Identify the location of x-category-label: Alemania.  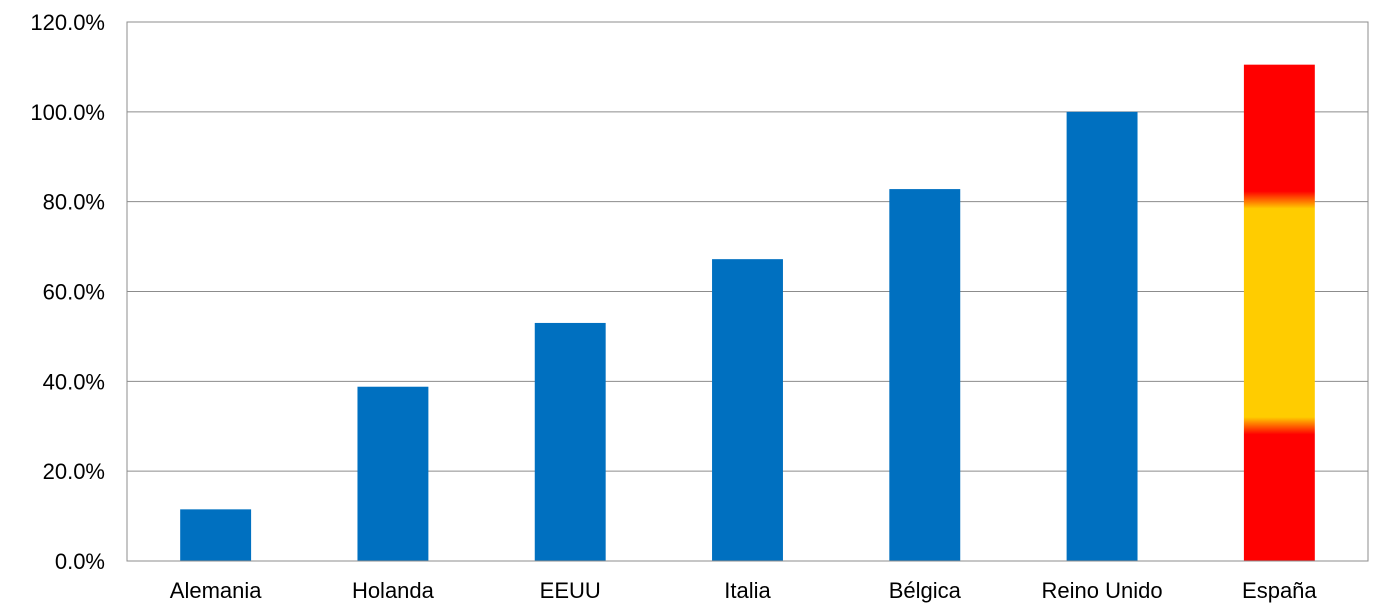
(216, 590).